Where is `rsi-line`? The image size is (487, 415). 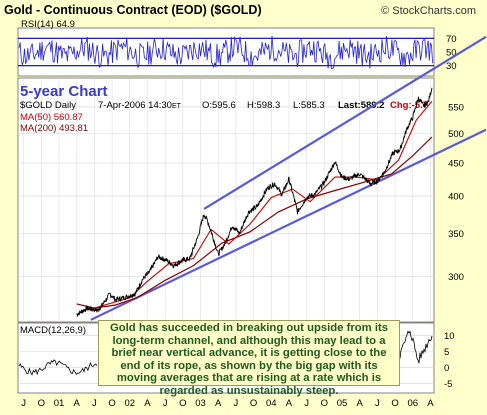 rsi-line is located at coordinates (225, 52).